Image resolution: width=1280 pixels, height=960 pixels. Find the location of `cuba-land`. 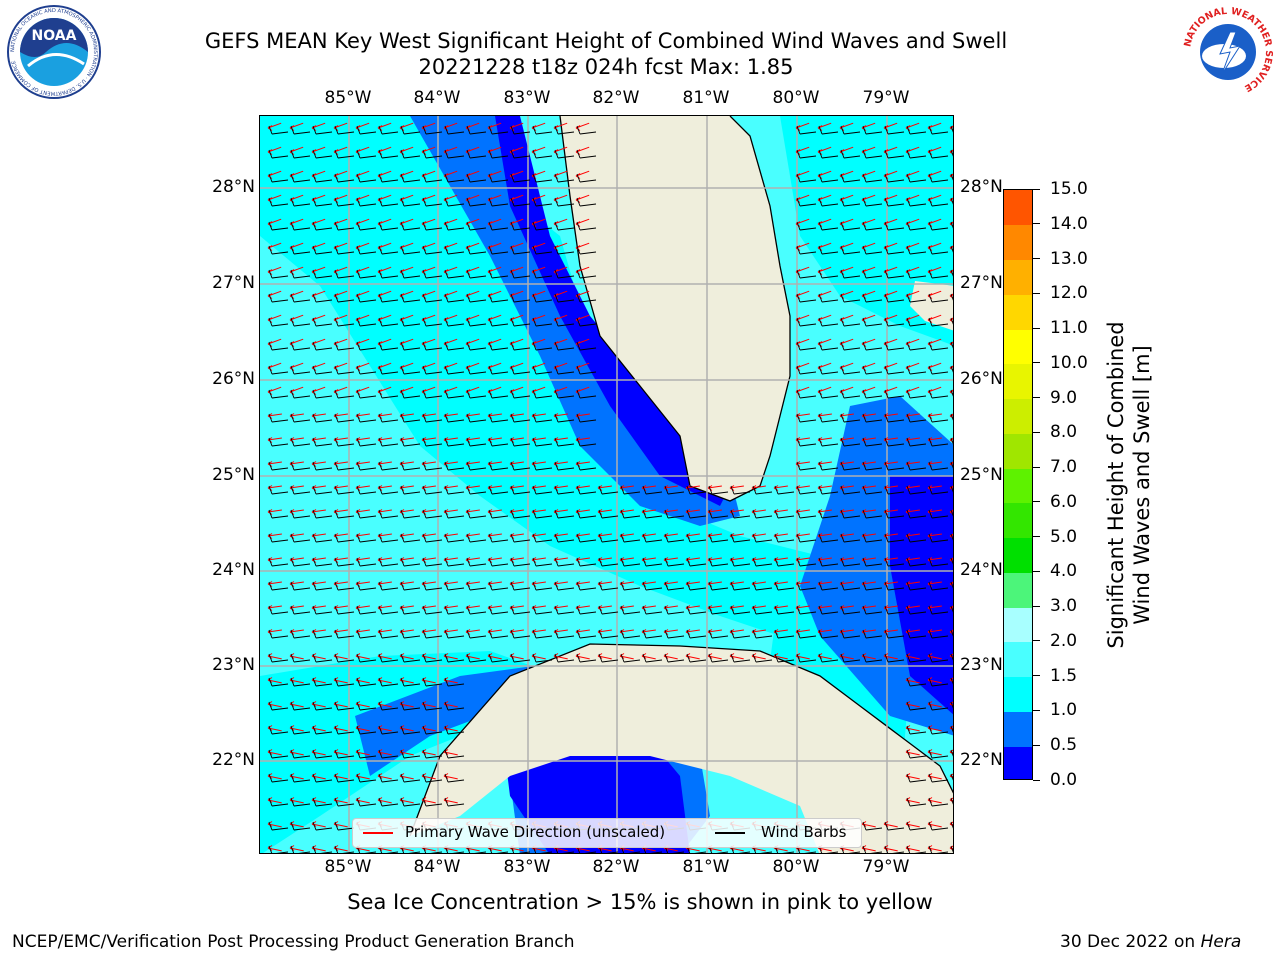

cuba-land is located at coordinates (681, 748).